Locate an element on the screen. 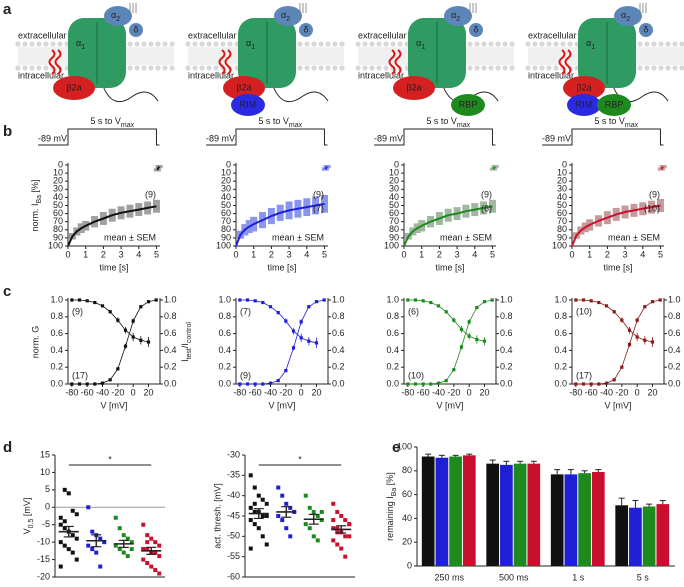 Image resolution: width=684 pixels, height=587 pixels. x-tick-label: 2 is located at coordinates (103, 254).